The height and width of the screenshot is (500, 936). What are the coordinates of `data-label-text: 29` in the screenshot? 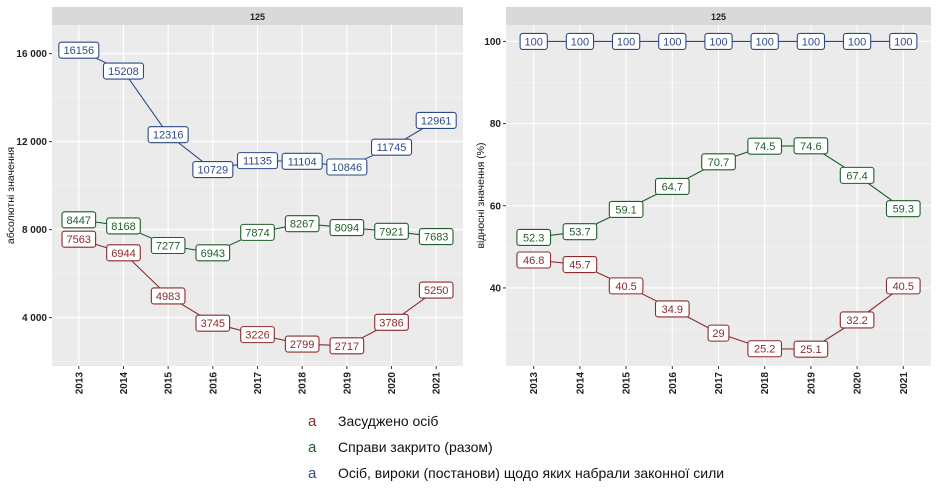 It's located at (718, 334).